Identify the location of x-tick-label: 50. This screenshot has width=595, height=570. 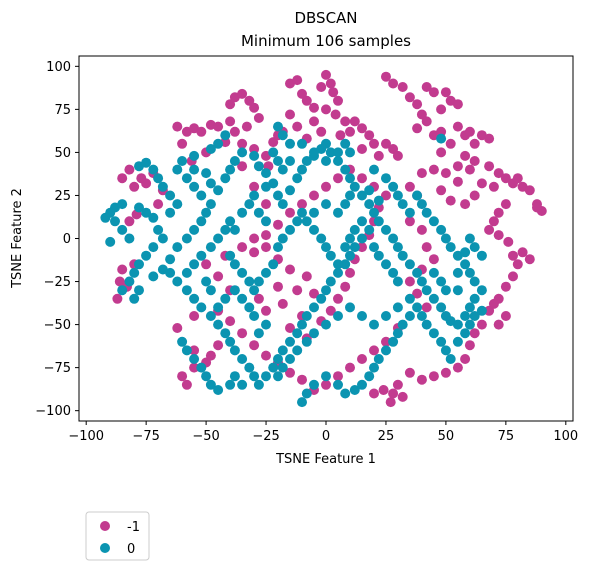
(446, 436).